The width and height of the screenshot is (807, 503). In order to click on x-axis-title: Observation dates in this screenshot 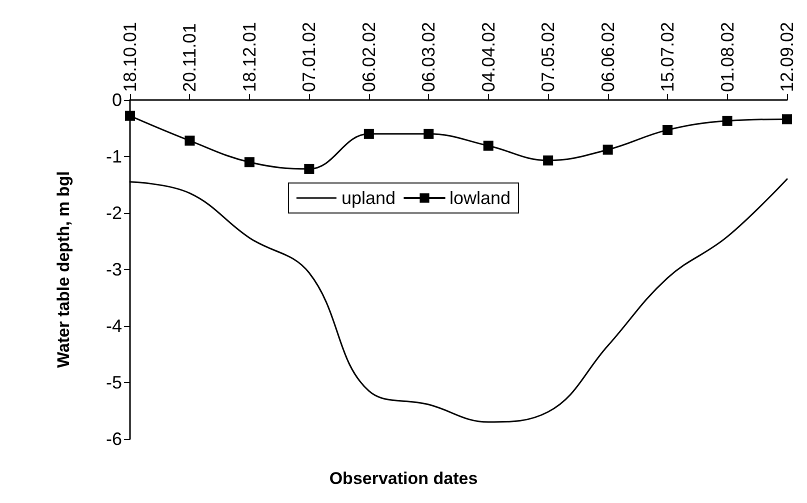, I will do `click(403, 478)`.